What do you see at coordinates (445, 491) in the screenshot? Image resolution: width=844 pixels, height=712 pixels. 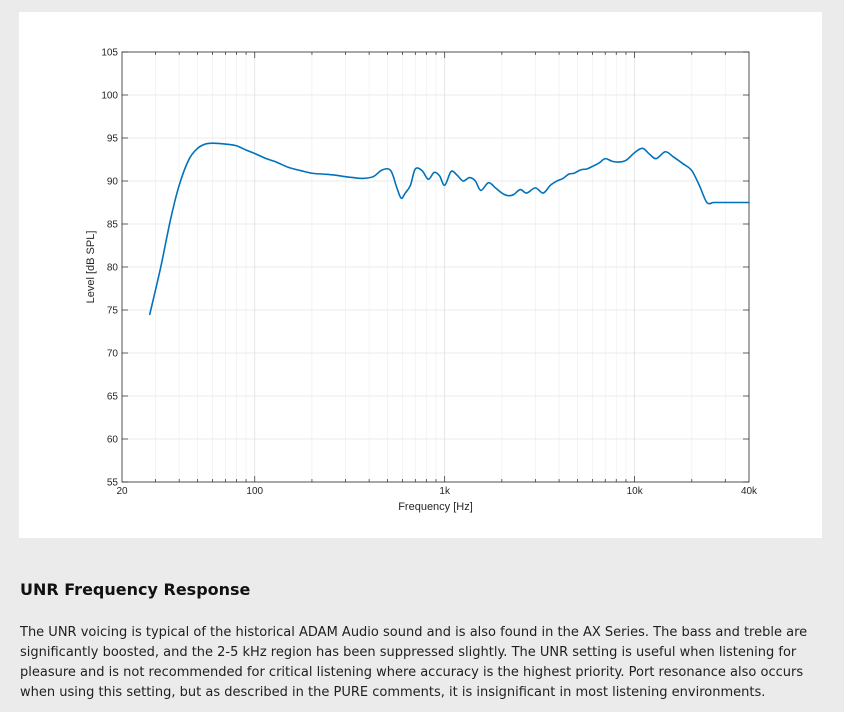 I see `x-tick-label: 1k` at bounding box center [445, 491].